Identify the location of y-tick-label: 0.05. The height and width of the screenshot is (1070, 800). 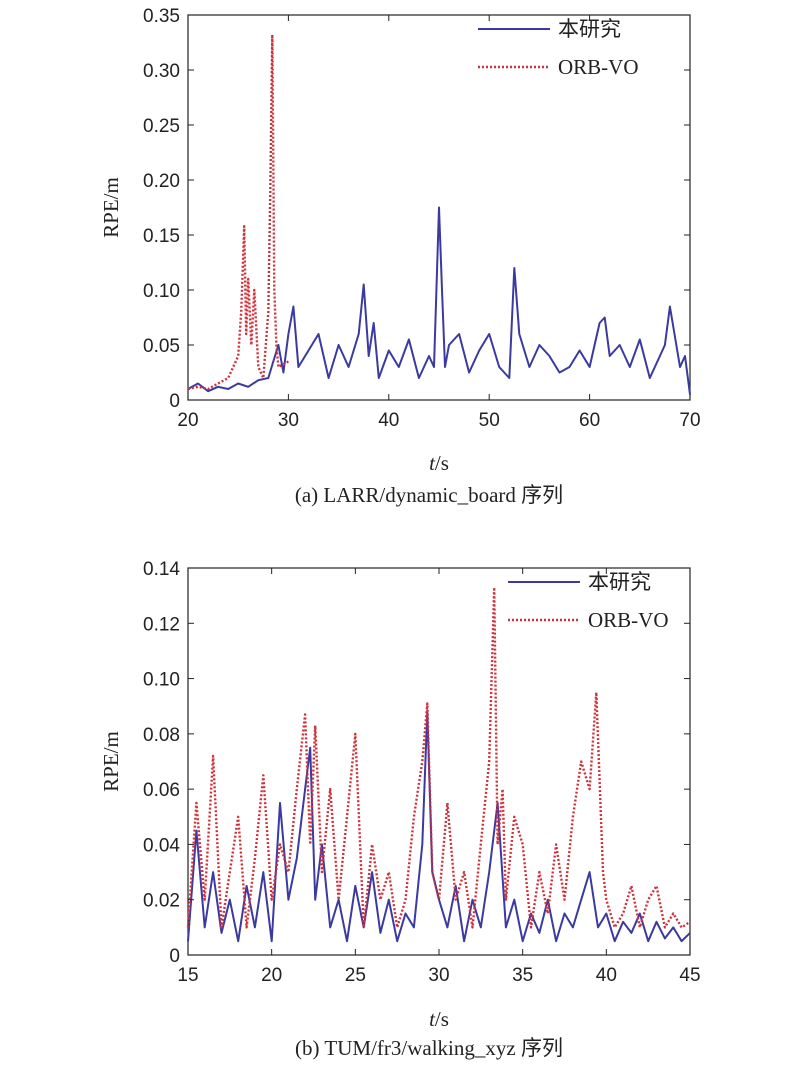
(161, 346).